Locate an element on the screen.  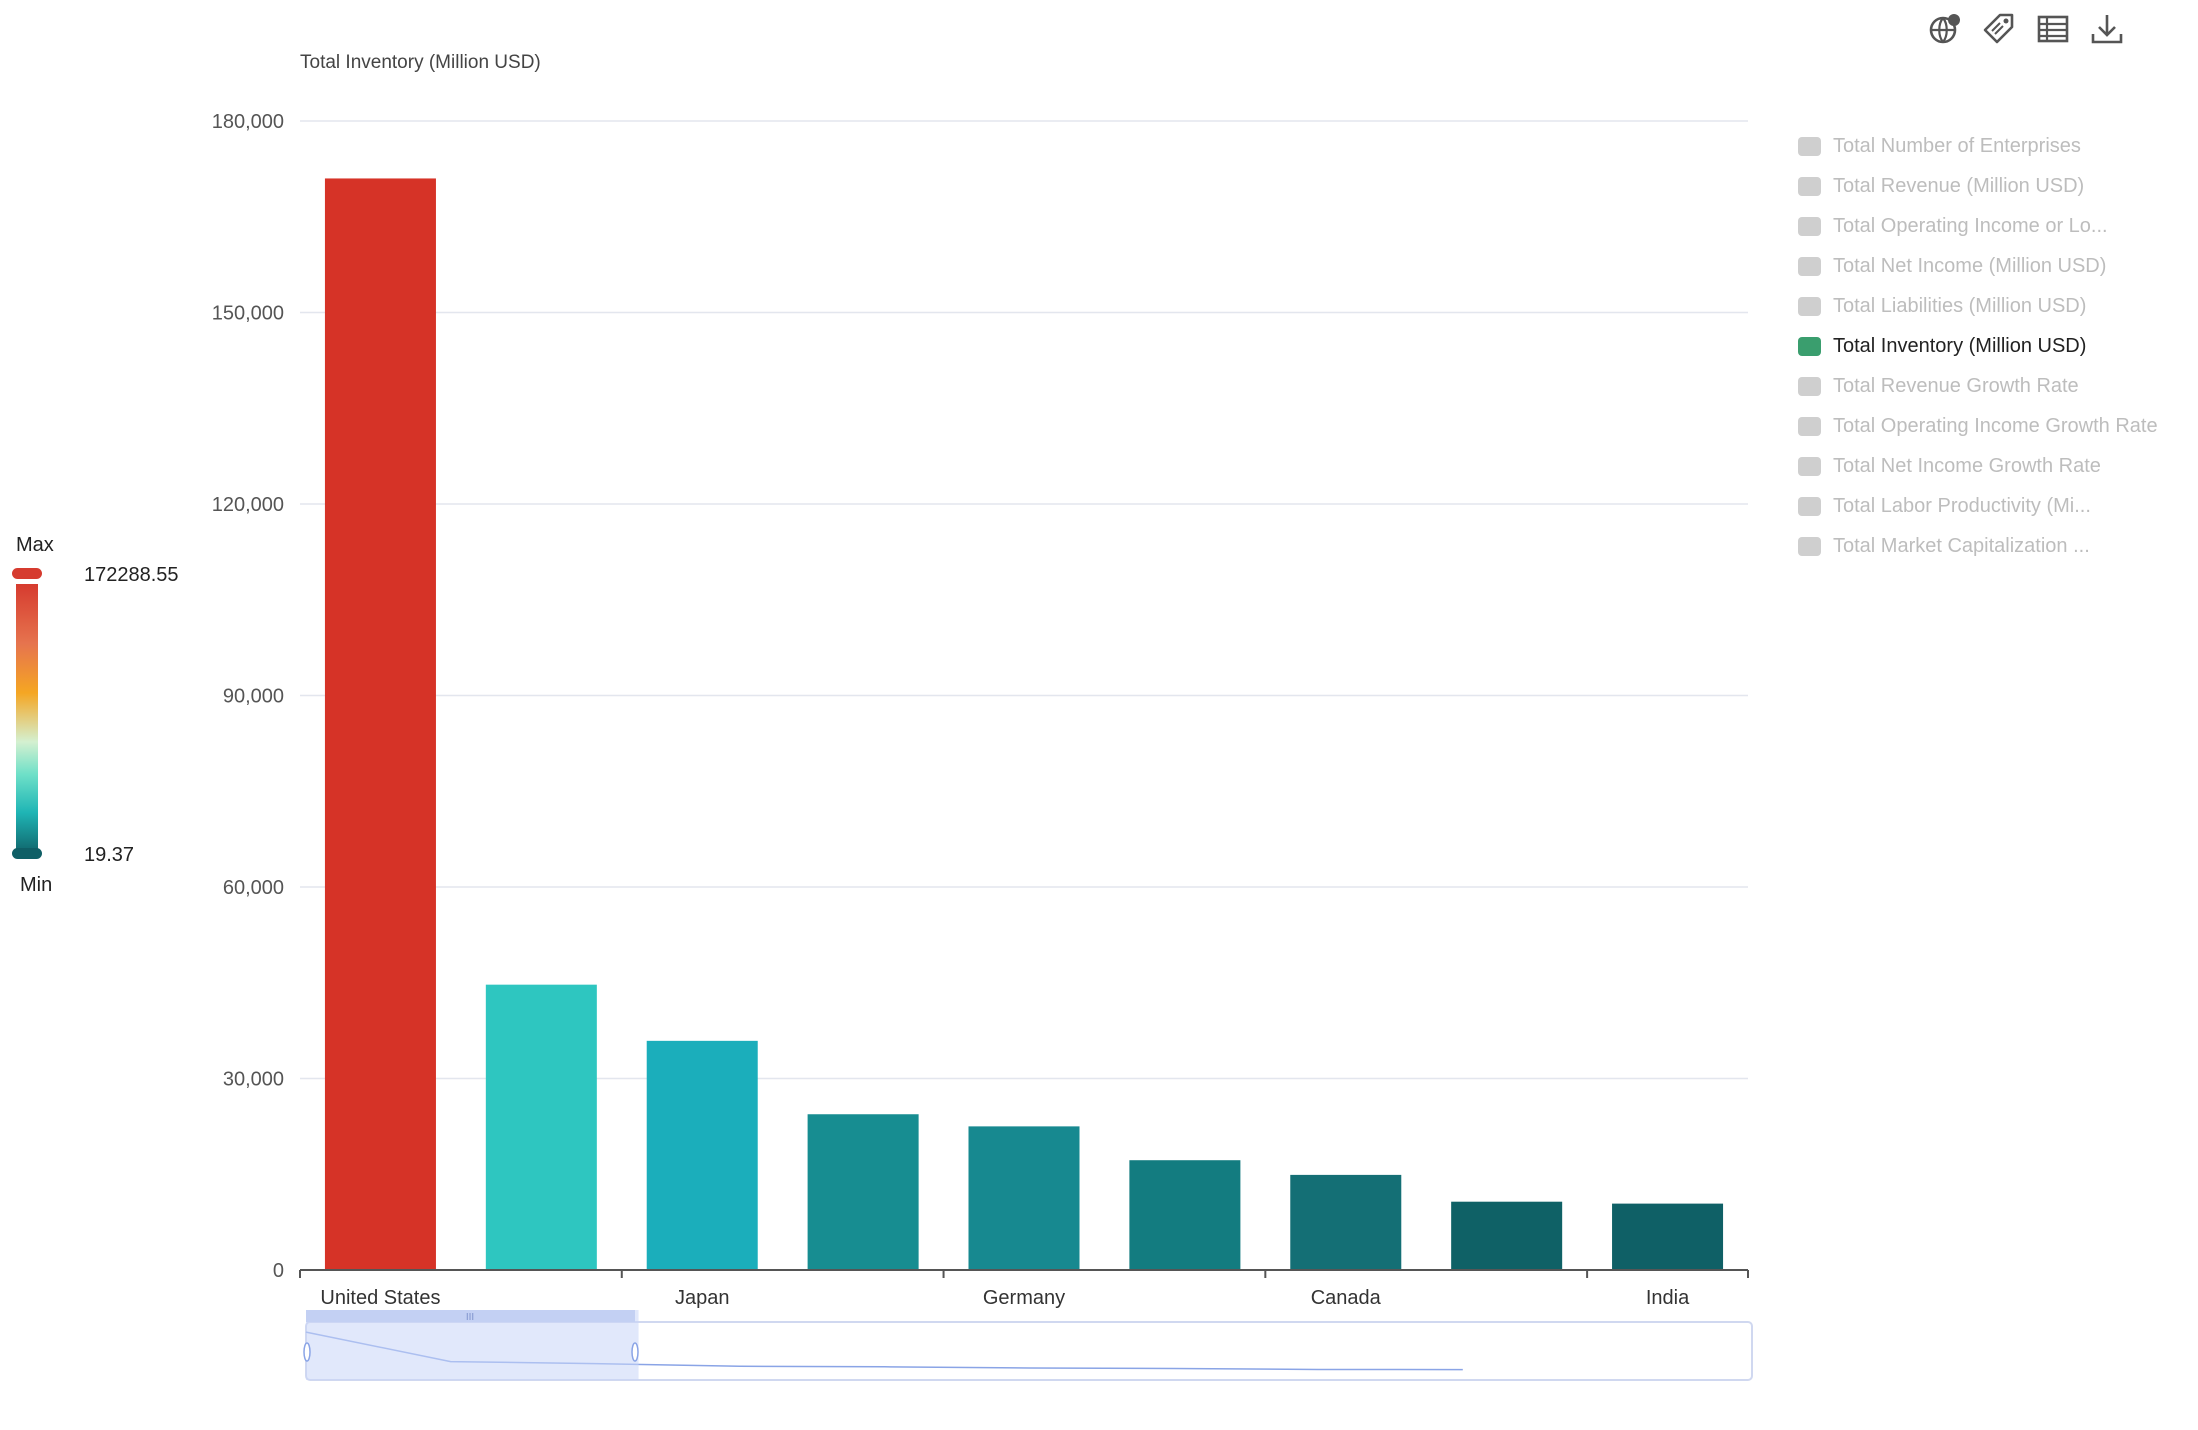
legend-label: Total Net Income Growth Rate is located at coordinates (1967, 465).